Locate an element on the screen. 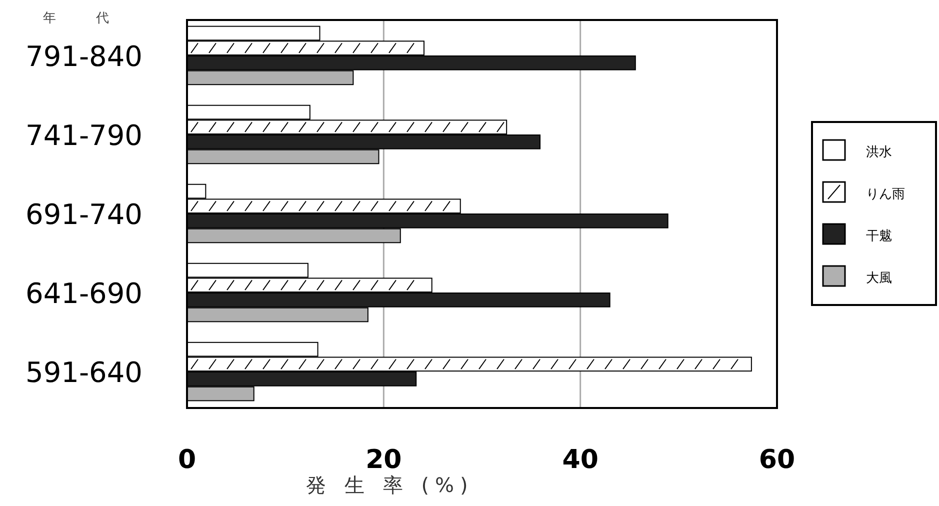 The width and height of the screenshot is (939, 506). legend-label: 洪水 is located at coordinates (879, 152).